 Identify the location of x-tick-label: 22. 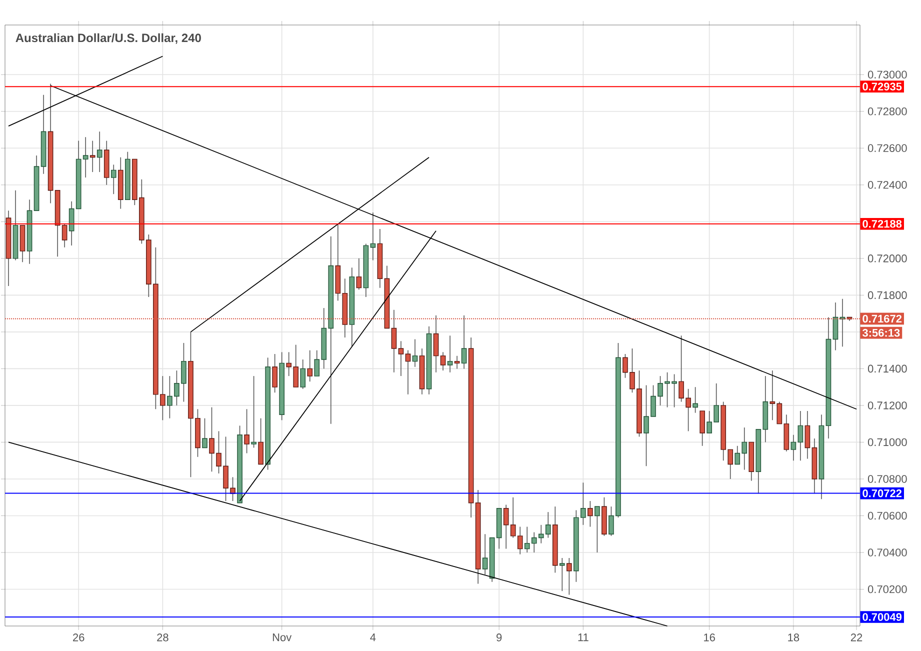
(856, 638).